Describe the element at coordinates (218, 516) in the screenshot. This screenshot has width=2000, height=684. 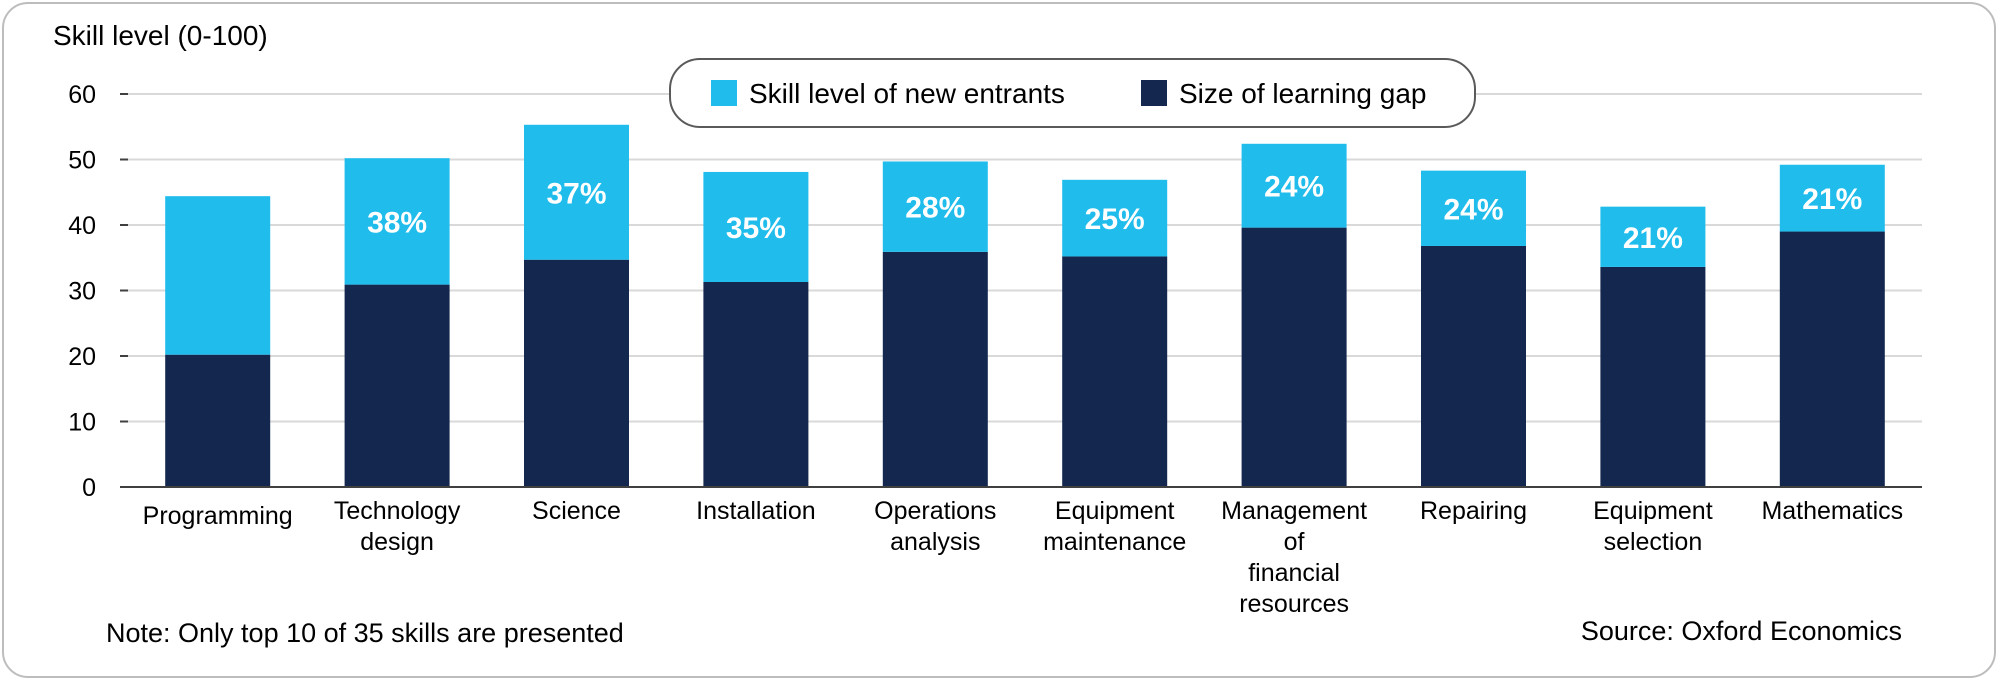
I see `x-category-label: Programming` at that location.